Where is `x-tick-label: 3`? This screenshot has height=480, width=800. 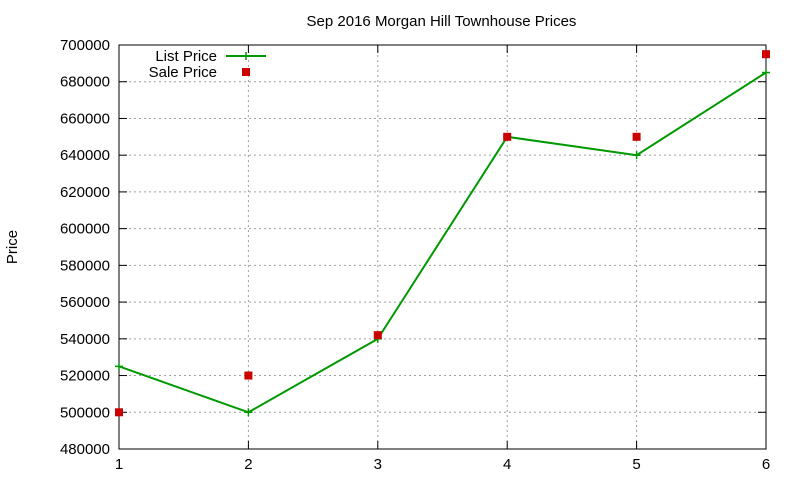
x-tick-label: 3 is located at coordinates (378, 464).